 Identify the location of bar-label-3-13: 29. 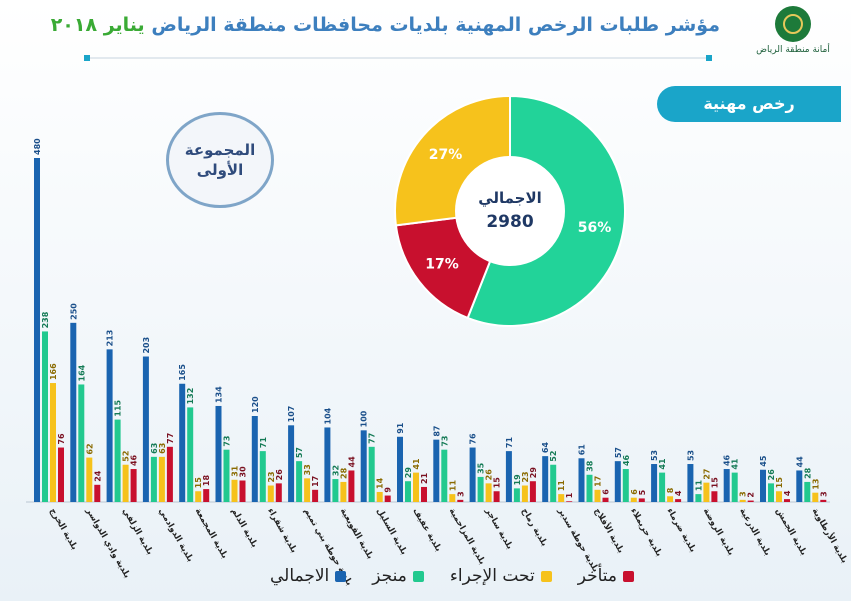
(533, 473).